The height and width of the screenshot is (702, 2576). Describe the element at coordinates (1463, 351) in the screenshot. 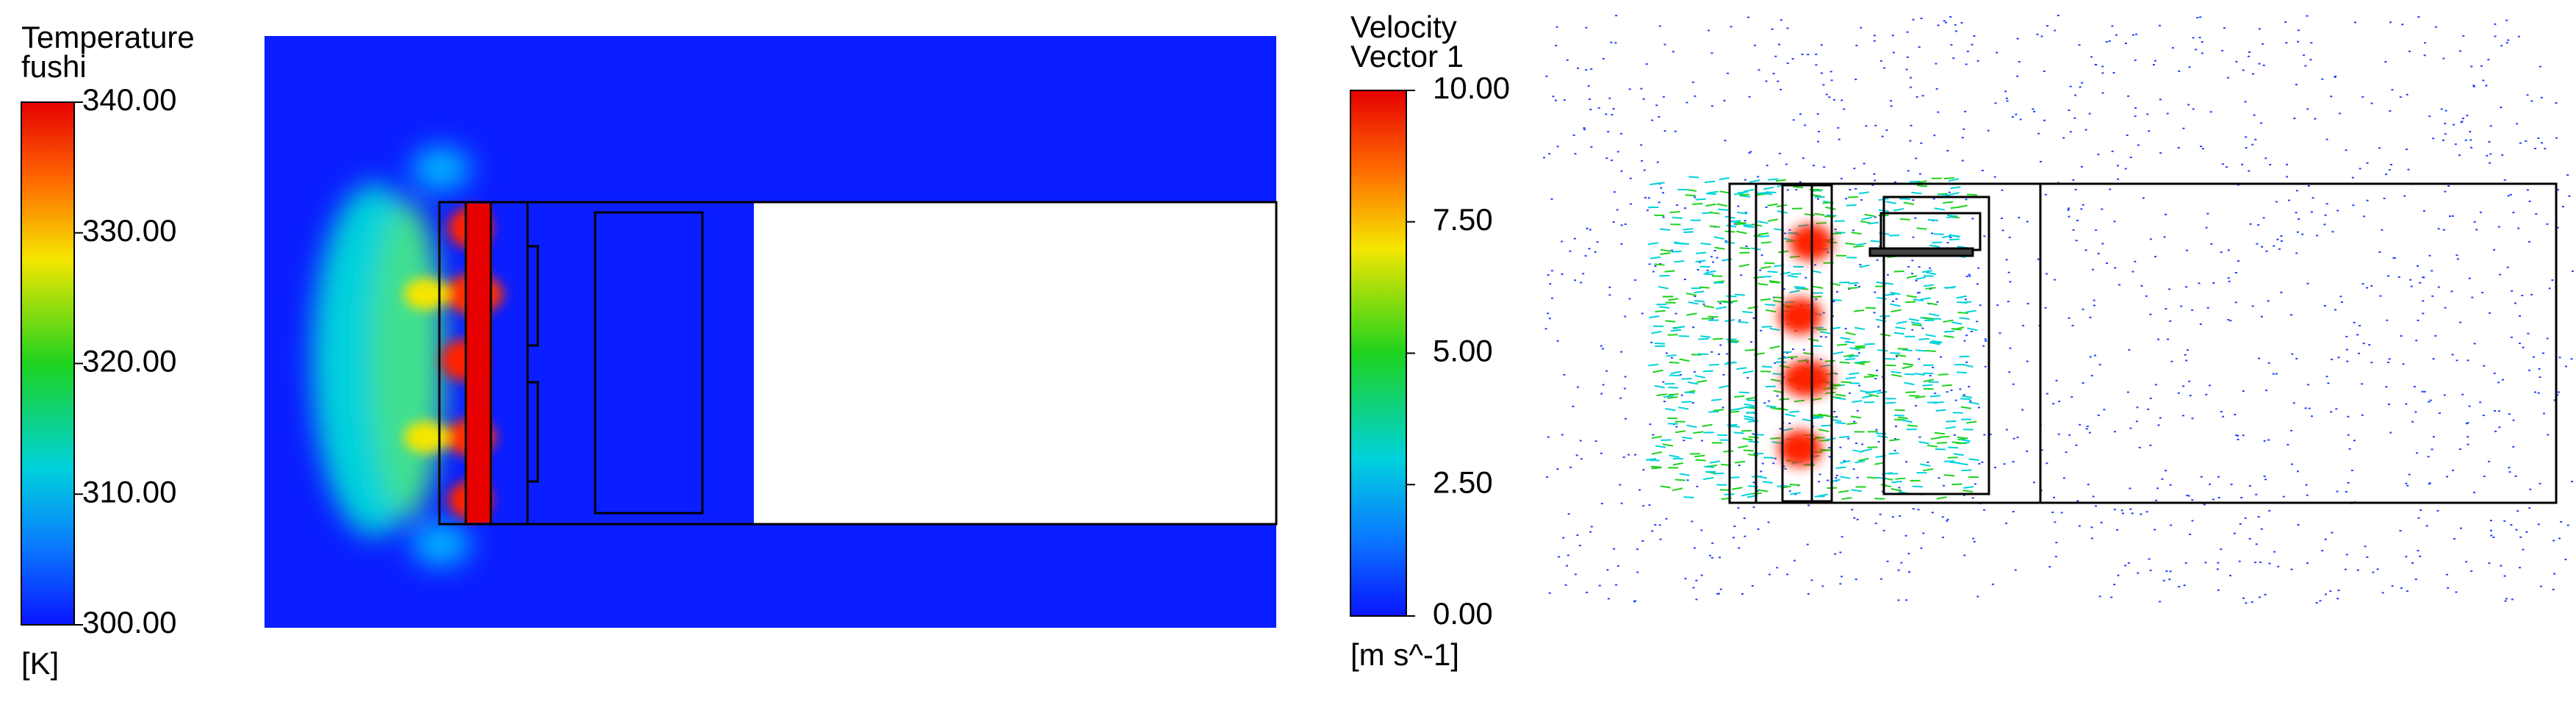

I see `tick-label: 5.00` at that location.